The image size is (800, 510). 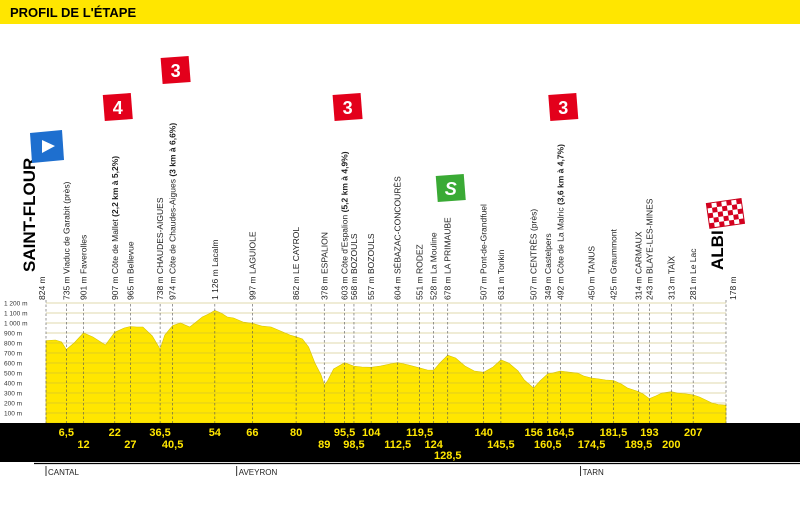 I want to click on y-tick-label: 1 100 m, so click(x=16, y=314).